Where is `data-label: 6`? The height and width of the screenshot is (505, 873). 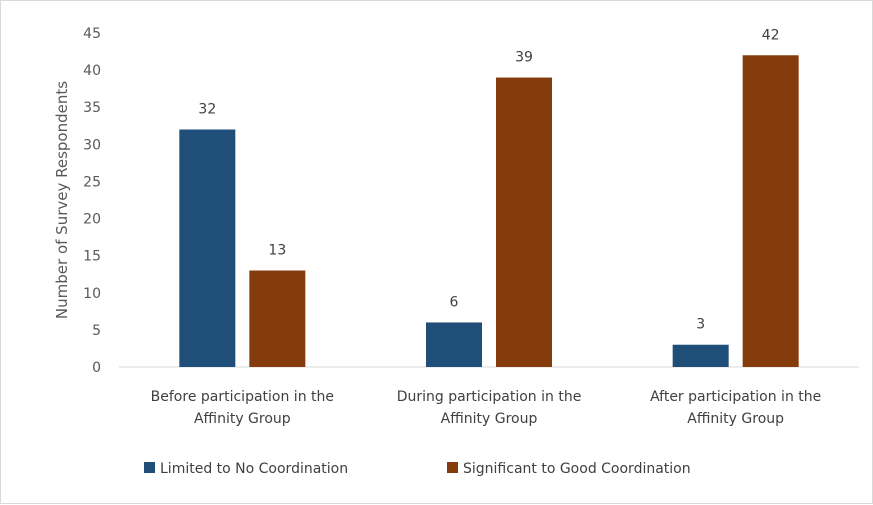 data-label: 6 is located at coordinates (454, 302).